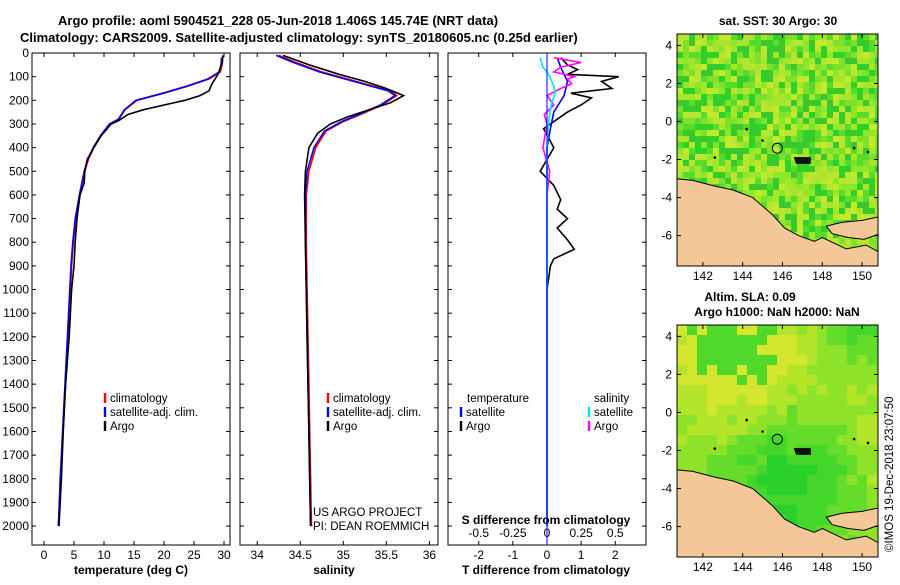 The width and height of the screenshot is (900, 585). Describe the element at coordinates (15, 384) in the screenshot. I see `depth-tick-label: 1400` at that location.